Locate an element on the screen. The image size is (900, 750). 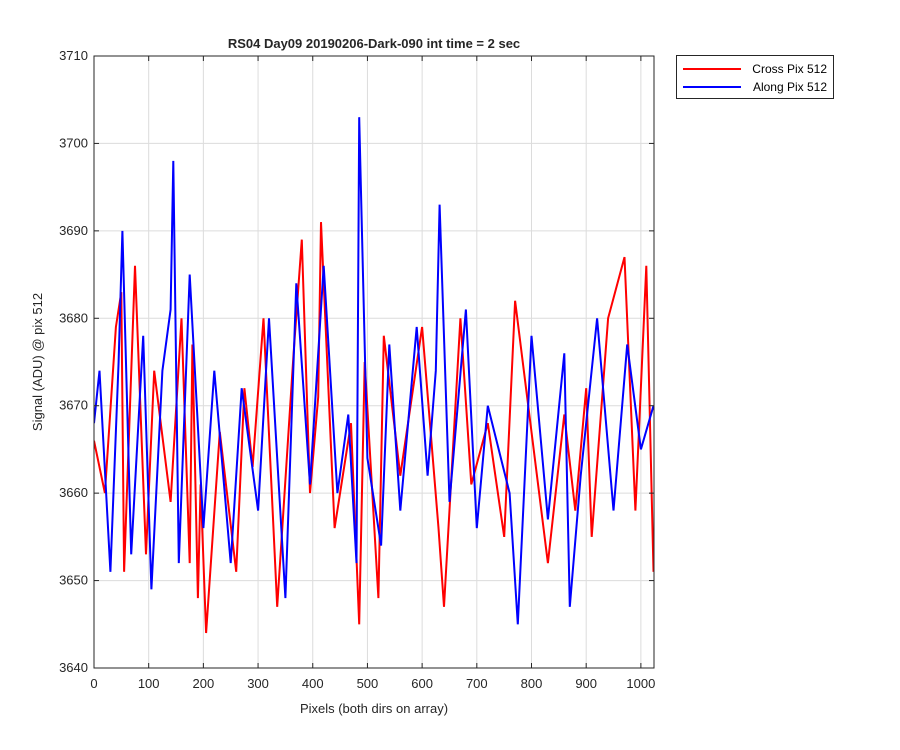
legend-swatch-cross is located at coordinates (712, 69).